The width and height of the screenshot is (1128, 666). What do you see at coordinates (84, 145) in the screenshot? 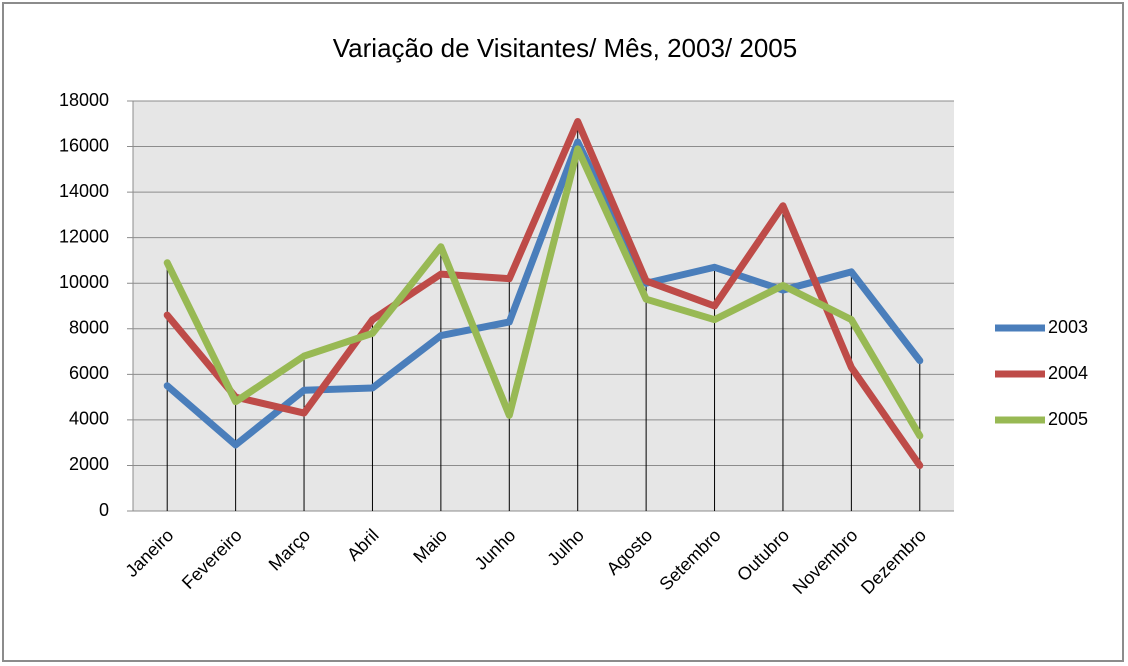
I see `y-tick-label: 16000` at bounding box center [84, 145].